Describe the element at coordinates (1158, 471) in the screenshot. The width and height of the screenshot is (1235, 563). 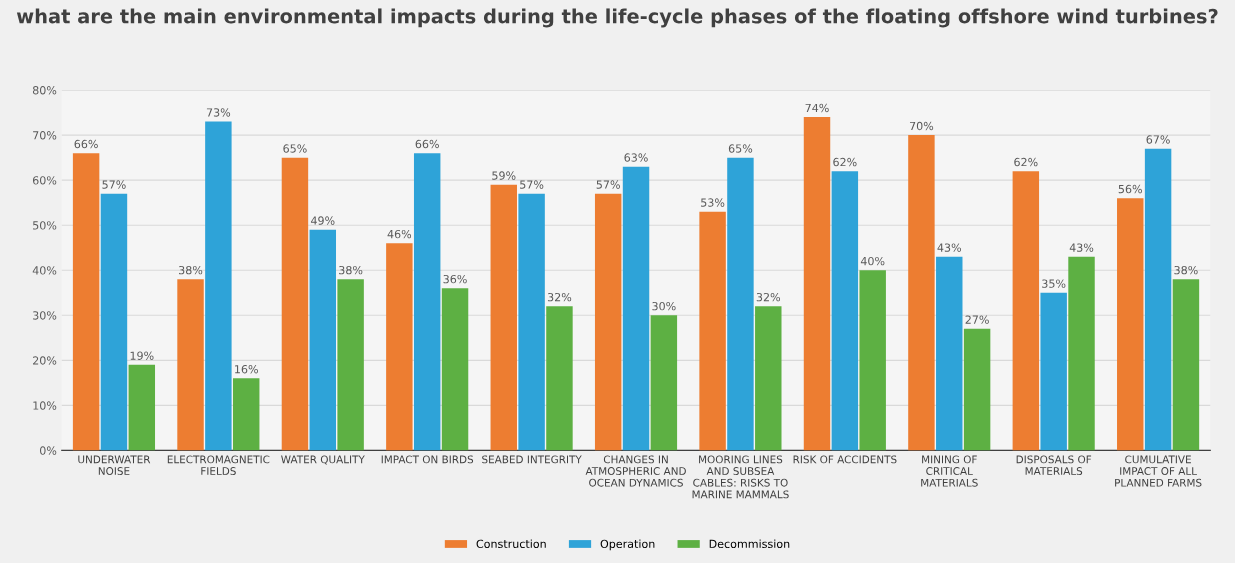
I see `x-tick-label: CUMULATIVE IMPACT OF ALL PLANNED FARMS` at that location.